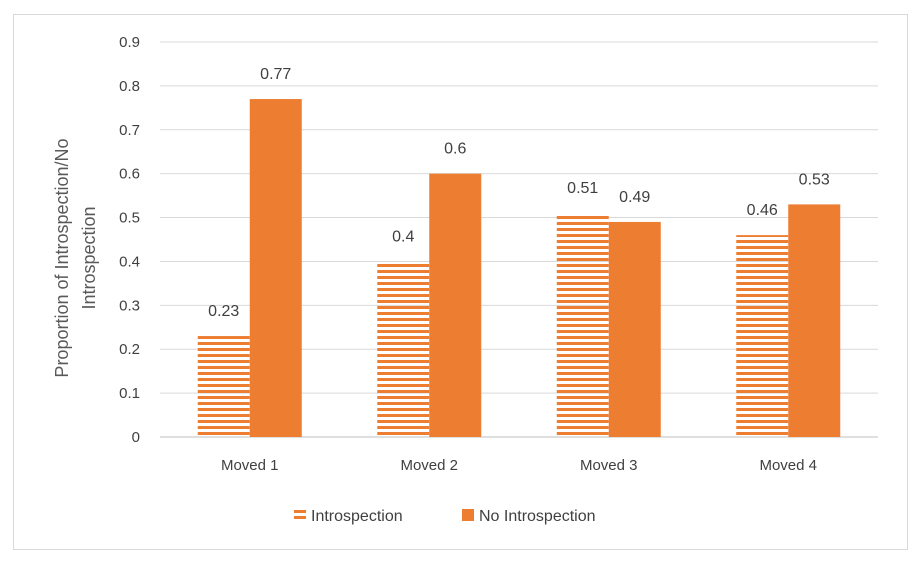 This screenshot has width=922, height=568. What do you see at coordinates (275, 74) in the screenshot?
I see `data-label: 0.77` at bounding box center [275, 74].